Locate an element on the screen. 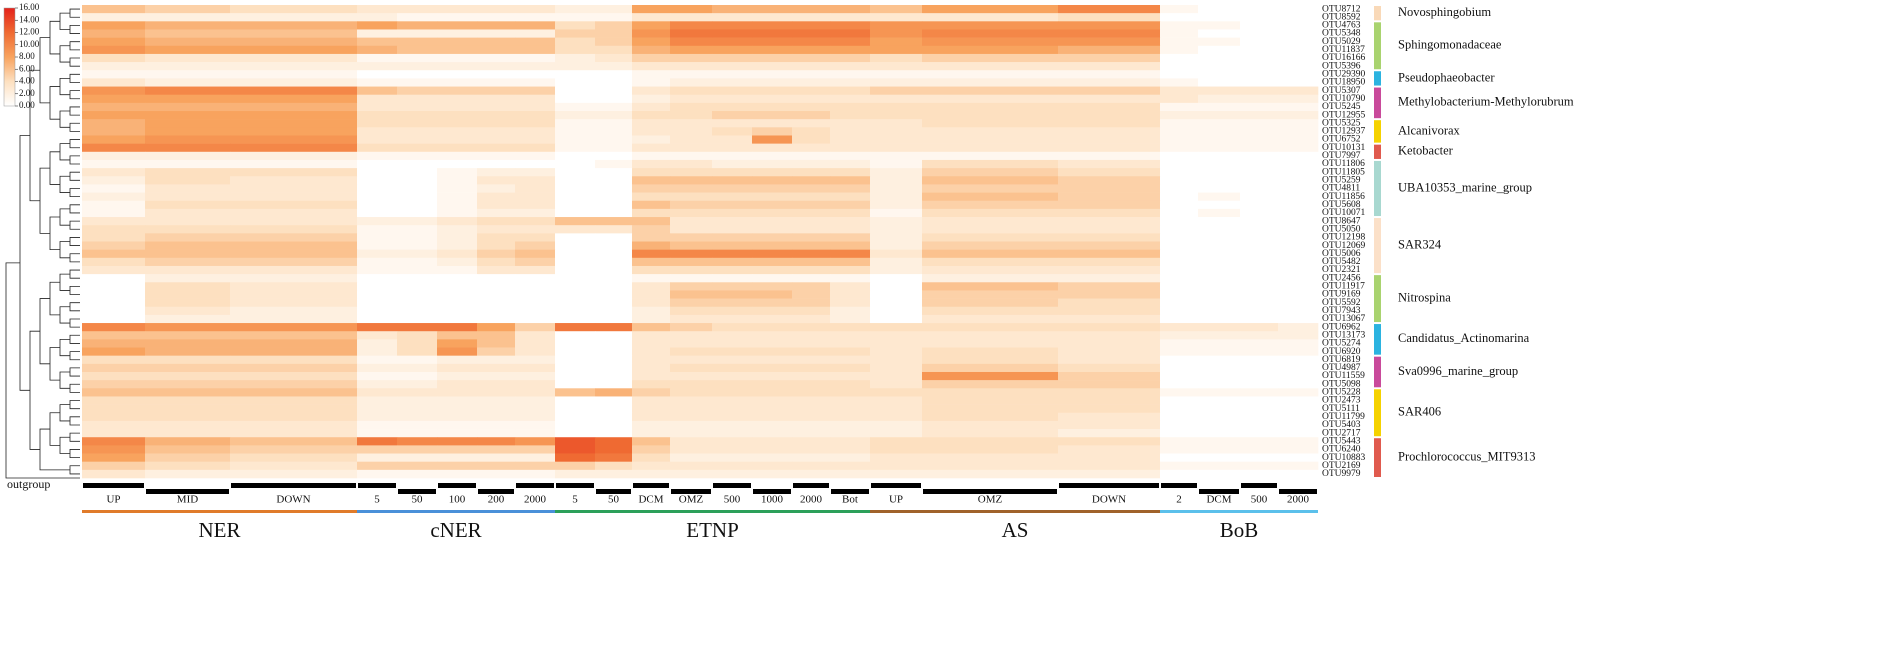 This screenshot has width=1902, height=654. group-label: 1000 is located at coordinates (772, 500).